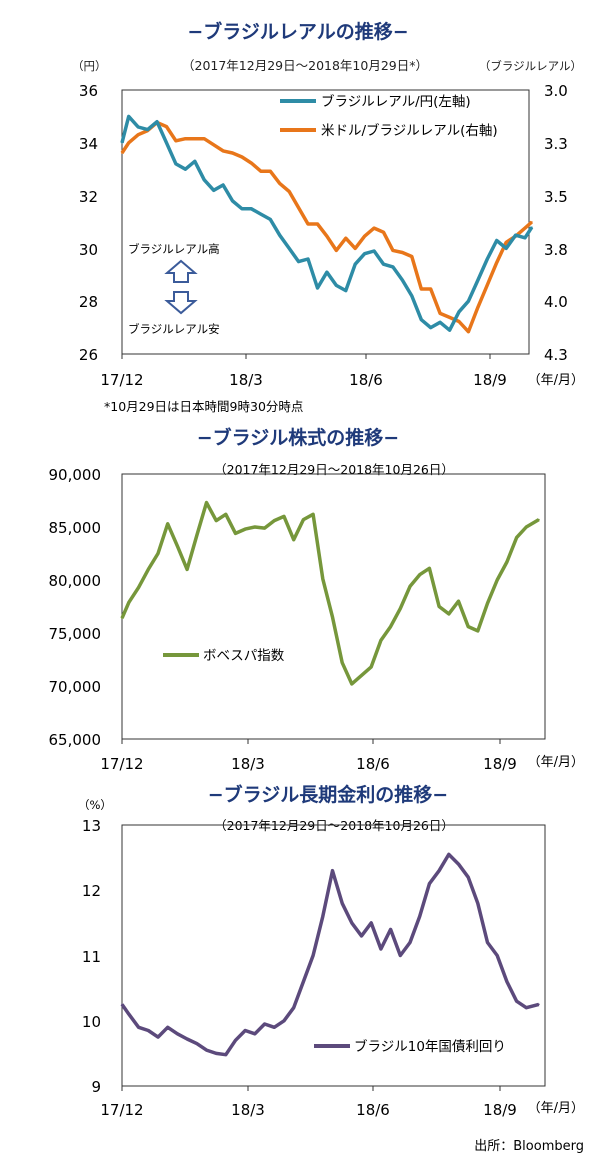  Describe the element at coordinates (396, 101) in the screenshot. I see `chart1-legend-label-brljpy: ブラジルレアル/円(左軸)` at that location.